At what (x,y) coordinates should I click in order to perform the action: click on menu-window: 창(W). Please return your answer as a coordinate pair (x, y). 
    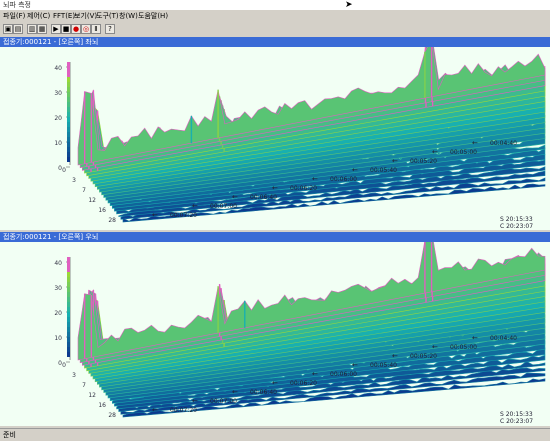
    Looking at the image, I should click on (128, 16).